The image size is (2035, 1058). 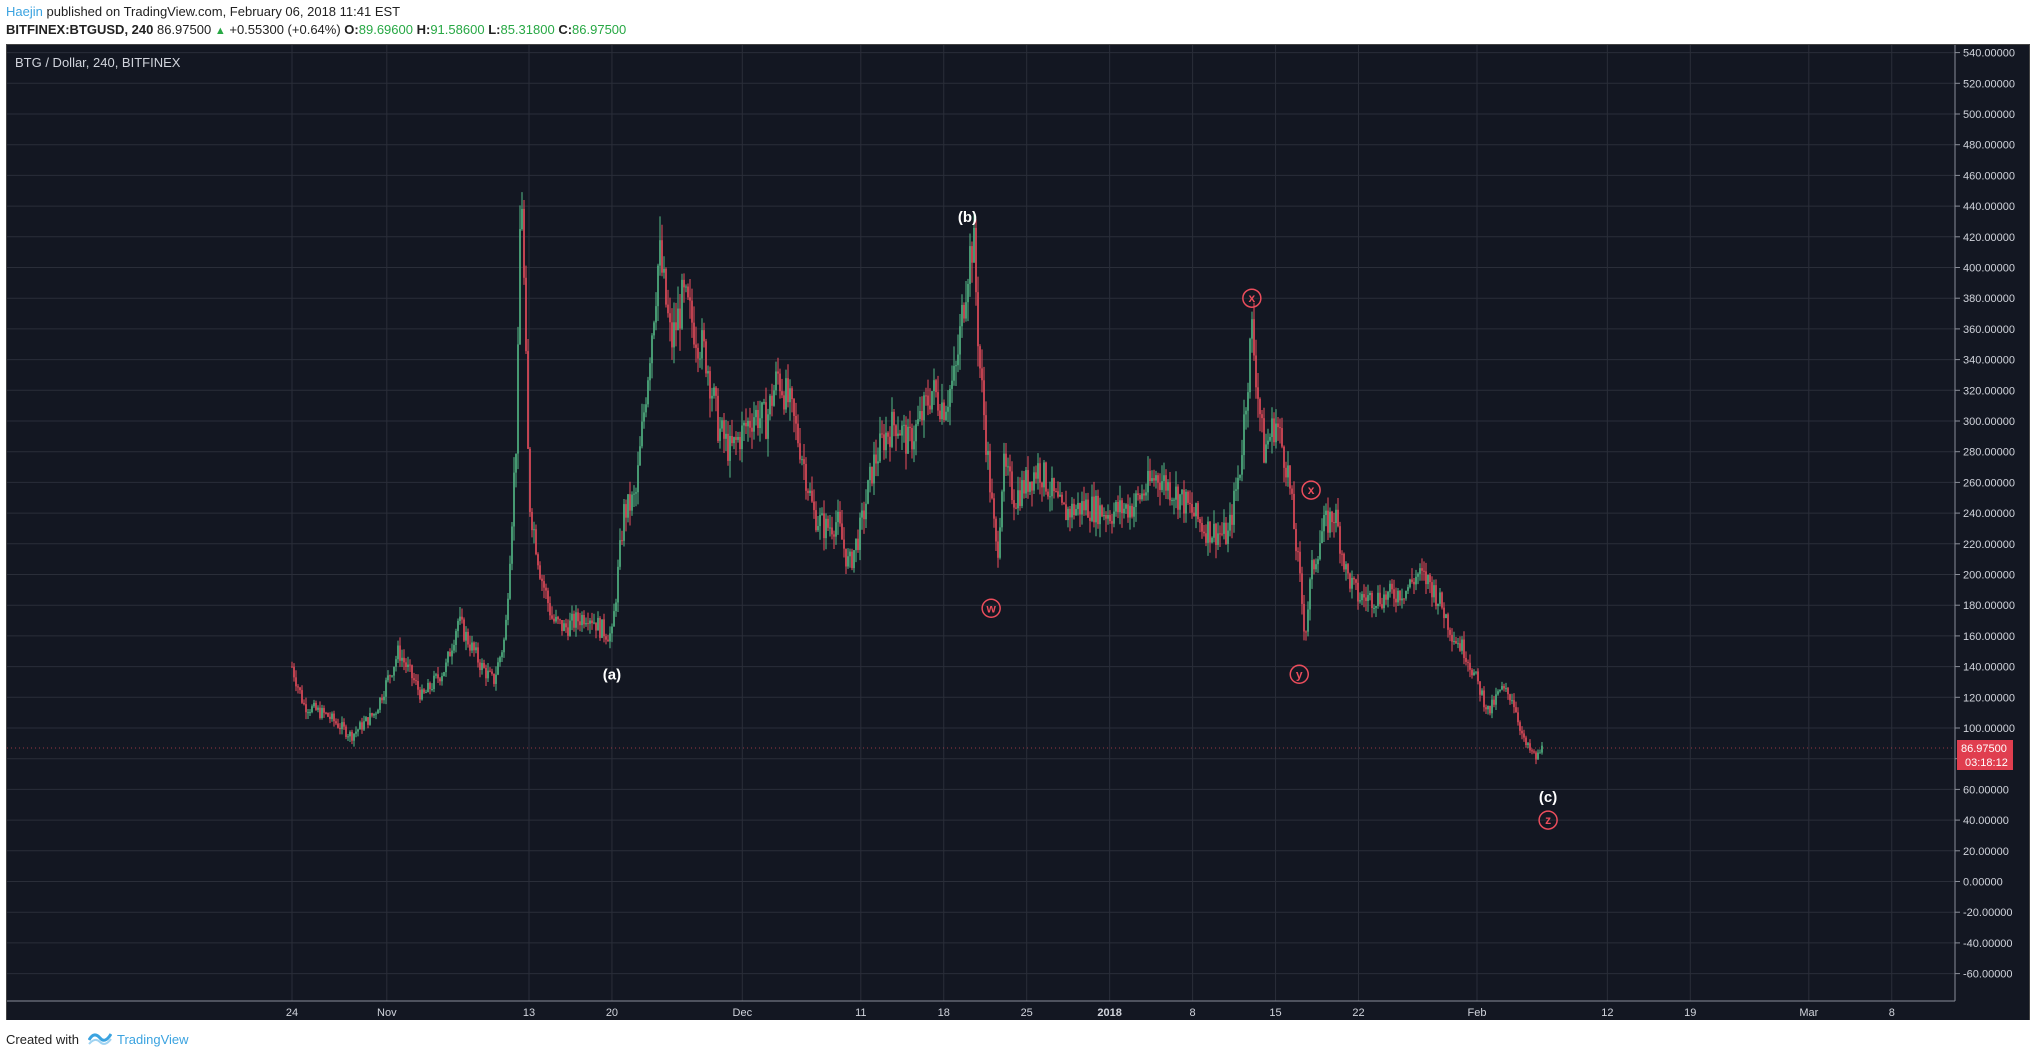 I want to click on y-tick-label: 220.00000, so click(x=1989, y=545).